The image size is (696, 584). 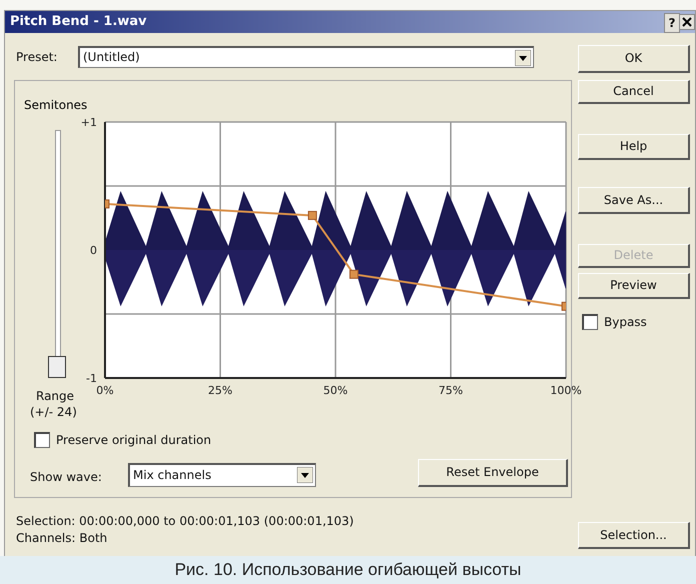 I want to click on y-tick-label: -1, so click(x=91, y=378).